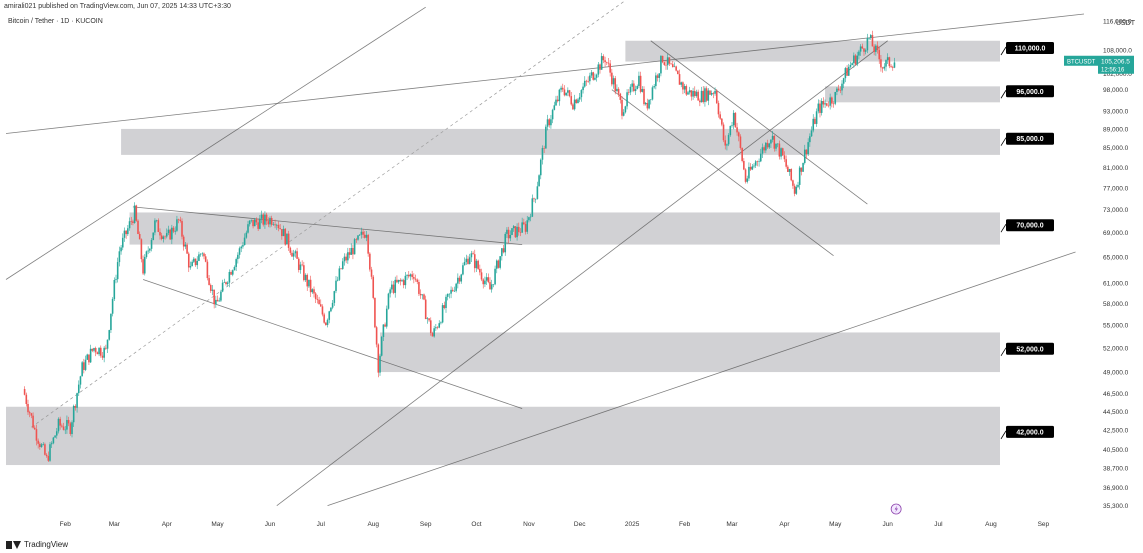 The height and width of the screenshot is (553, 1143). Describe the element at coordinates (835, 524) in the screenshot. I see `x-tick-label: May` at that location.